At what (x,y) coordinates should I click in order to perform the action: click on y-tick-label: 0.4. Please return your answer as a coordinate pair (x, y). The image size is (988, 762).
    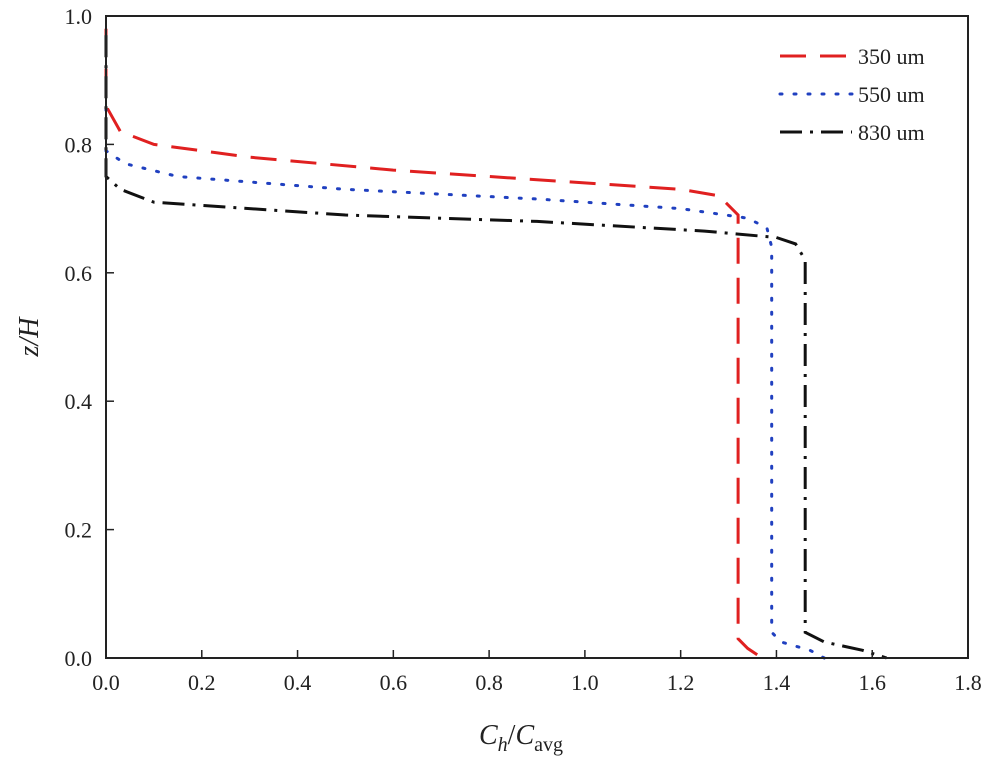
    Looking at the image, I should click on (79, 401).